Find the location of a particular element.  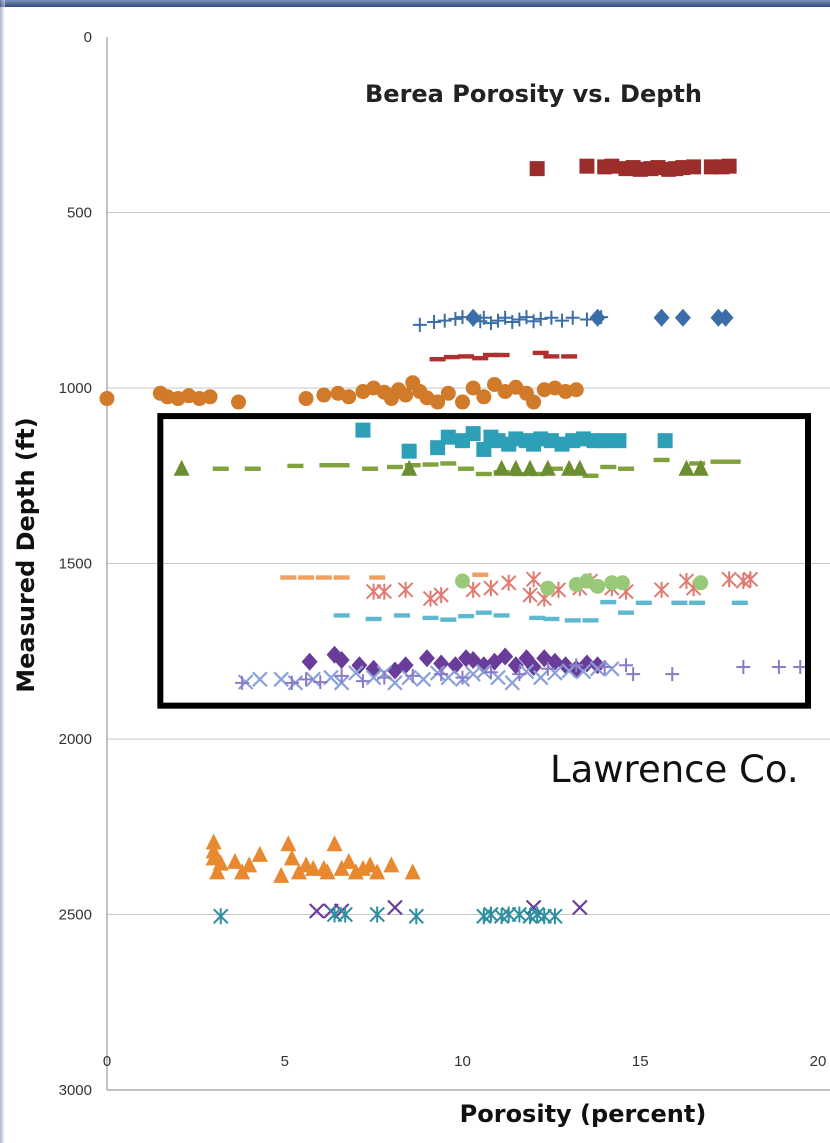

x-tick-label: 0 is located at coordinates (107, 1061).